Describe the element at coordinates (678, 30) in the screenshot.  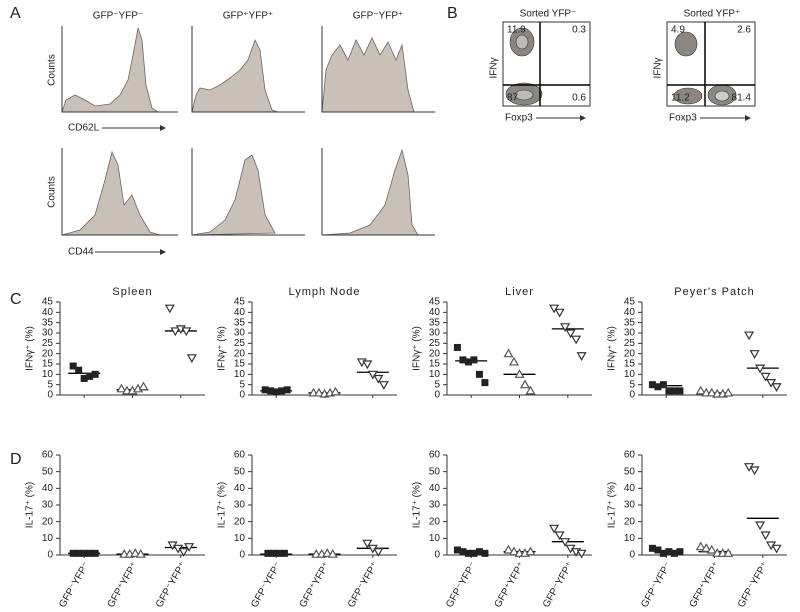
I see `quadrant-value: 4.9` at that location.